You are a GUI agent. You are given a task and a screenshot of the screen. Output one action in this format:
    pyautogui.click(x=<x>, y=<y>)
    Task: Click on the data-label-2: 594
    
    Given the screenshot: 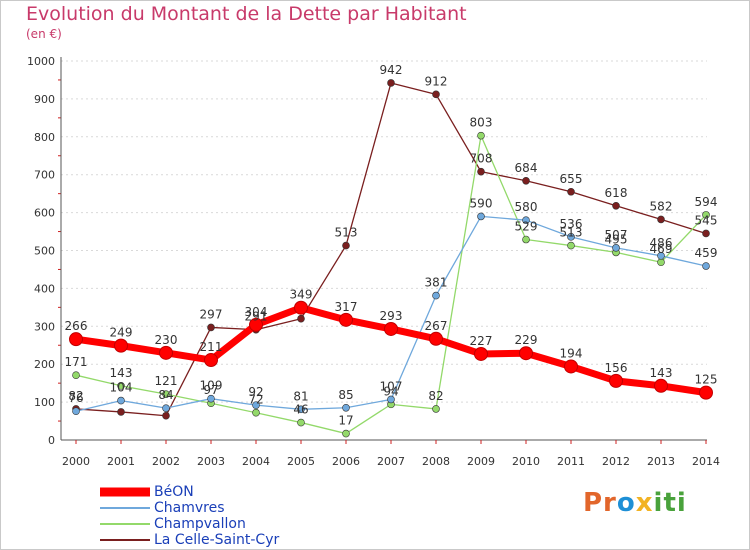 What is the action you would take?
    pyautogui.click(x=706, y=202)
    